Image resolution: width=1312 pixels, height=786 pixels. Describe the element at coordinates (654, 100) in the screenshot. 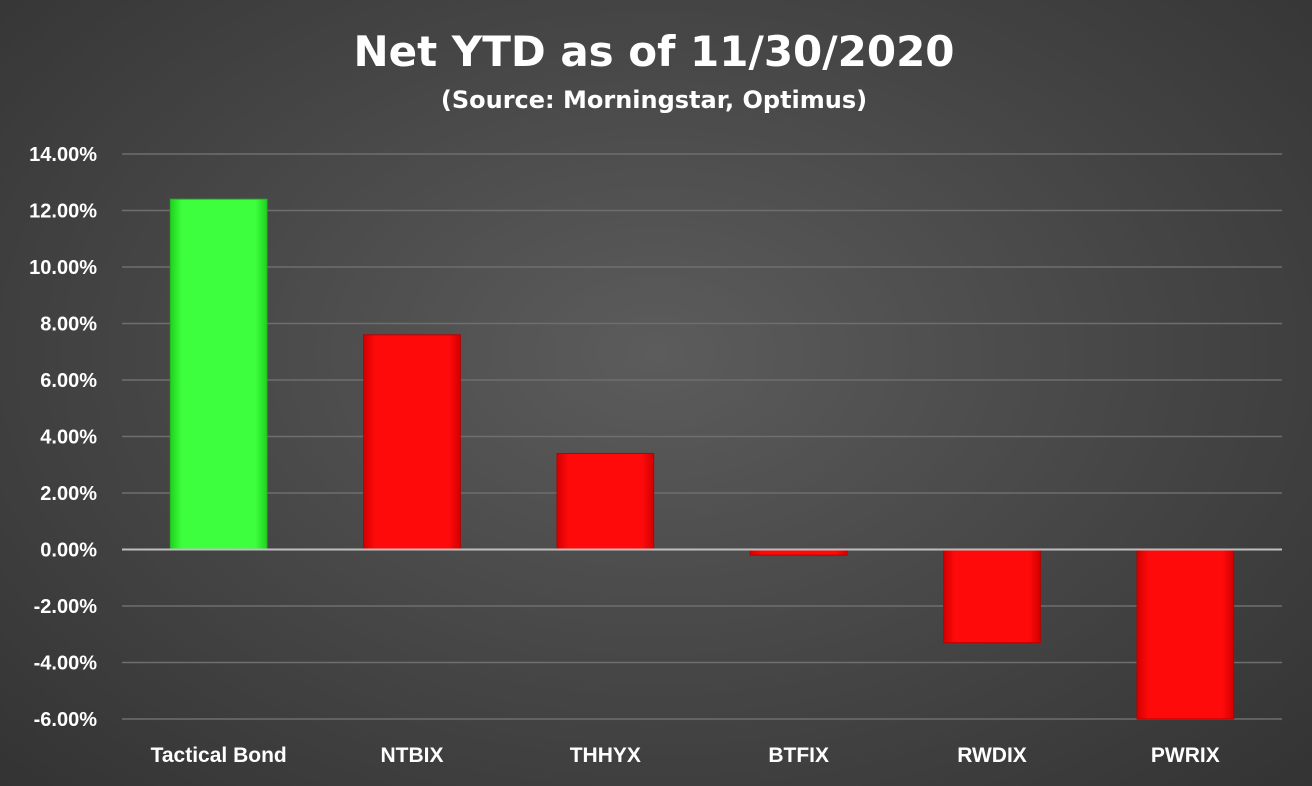

I see `chart-subtitle: (Source: Morningstar, Optimus)` at that location.